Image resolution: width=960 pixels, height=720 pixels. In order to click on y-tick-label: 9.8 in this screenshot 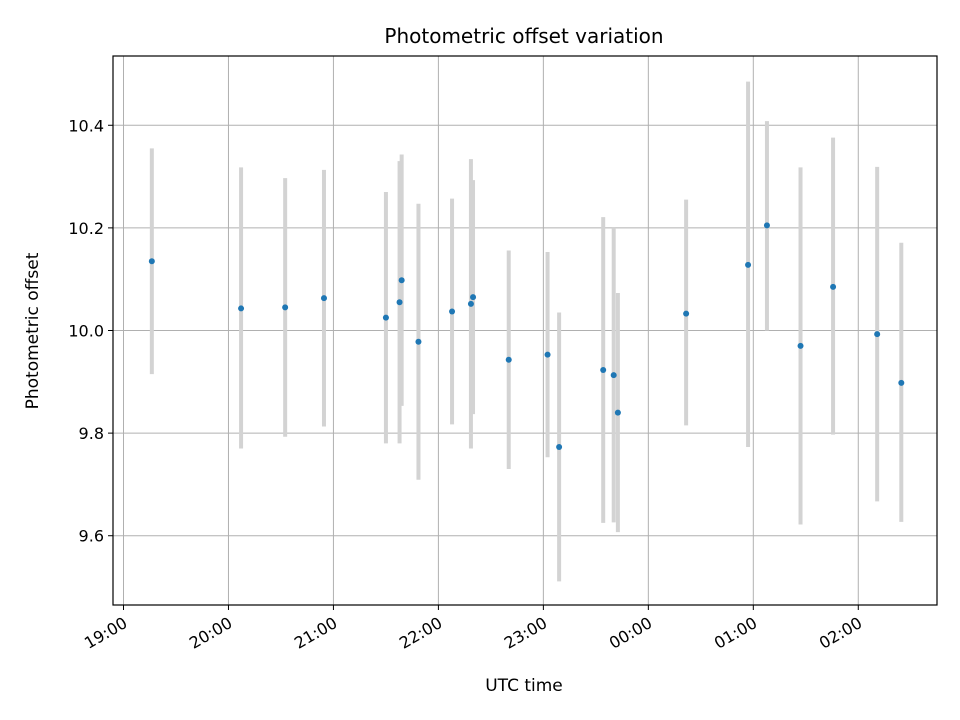, I will do `click(91, 433)`.